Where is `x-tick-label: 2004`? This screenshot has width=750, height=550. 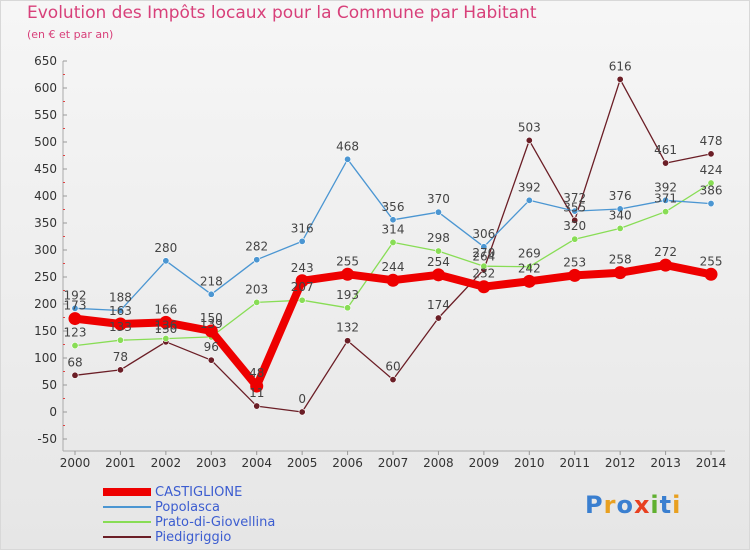
x-tick-label: 2004 is located at coordinates (256, 463).